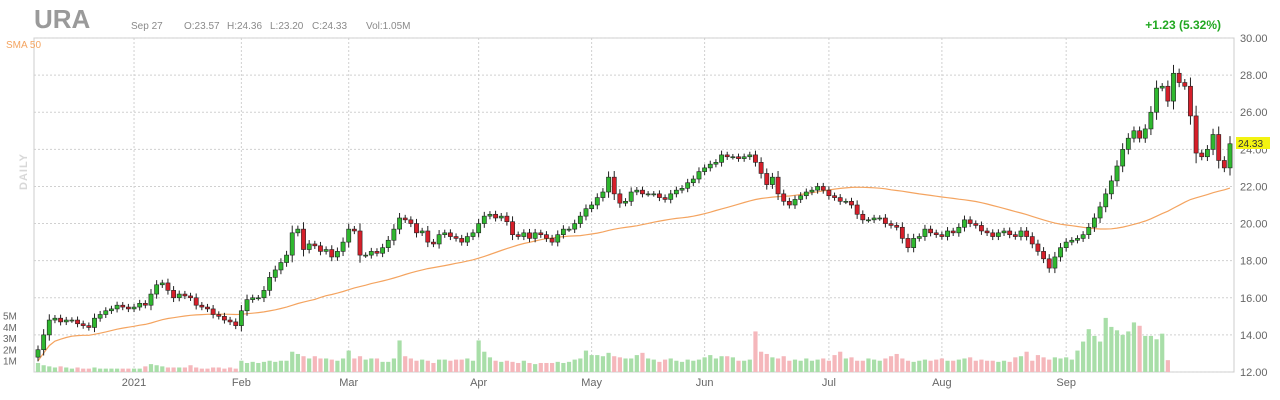 The width and height of the screenshot is (1280, 400). I want to click on x-tick-label: Jul, so click(829, 383).